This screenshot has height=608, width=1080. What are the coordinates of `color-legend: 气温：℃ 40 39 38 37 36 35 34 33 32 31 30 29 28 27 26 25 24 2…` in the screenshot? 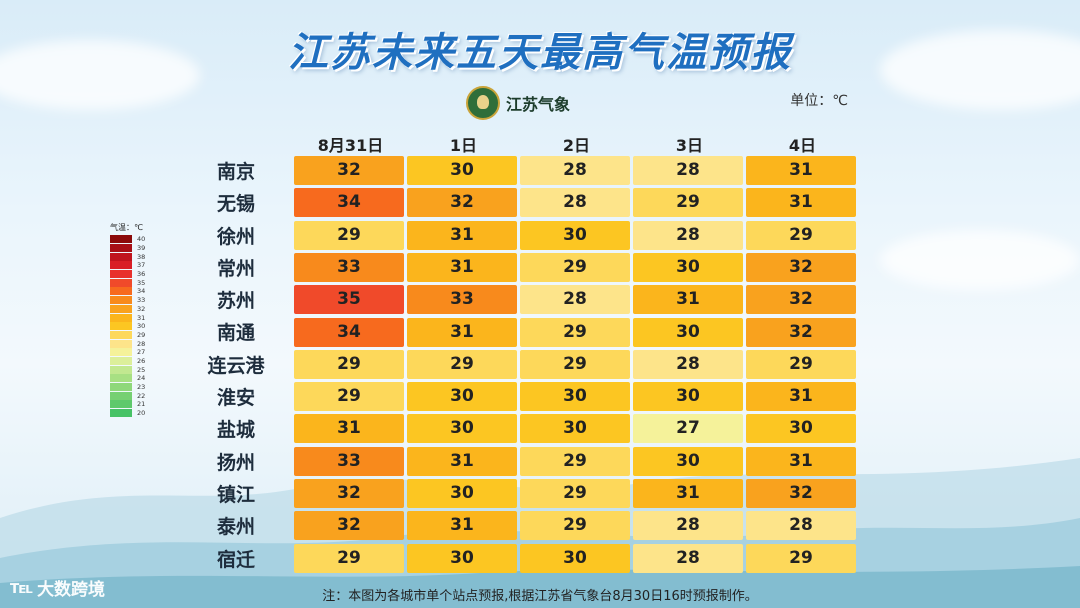 It's located at (128, 320).